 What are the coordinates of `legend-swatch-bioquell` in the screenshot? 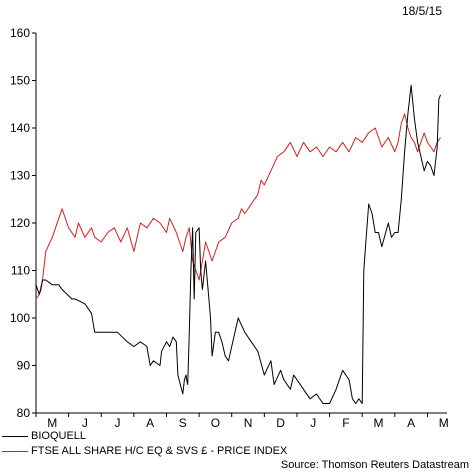 It's located at (15, 436).